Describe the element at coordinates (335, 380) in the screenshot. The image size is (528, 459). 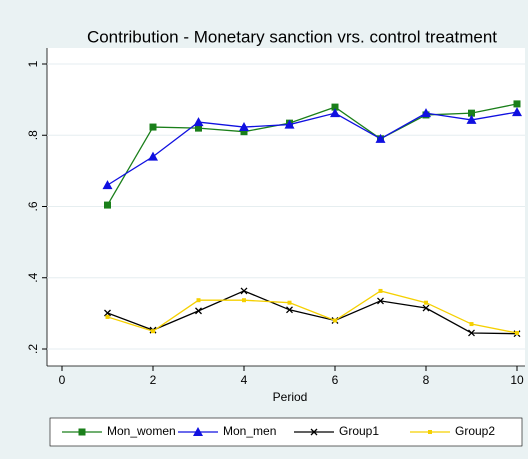
I see `x-tick-label: 6` at that location.